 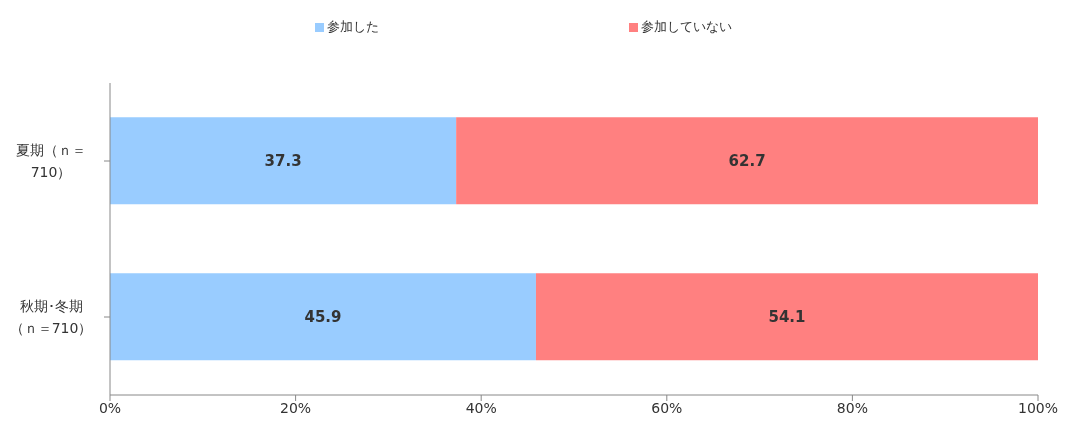 I want to click on x-tick-label: 40%, so click(x=481, y=407).